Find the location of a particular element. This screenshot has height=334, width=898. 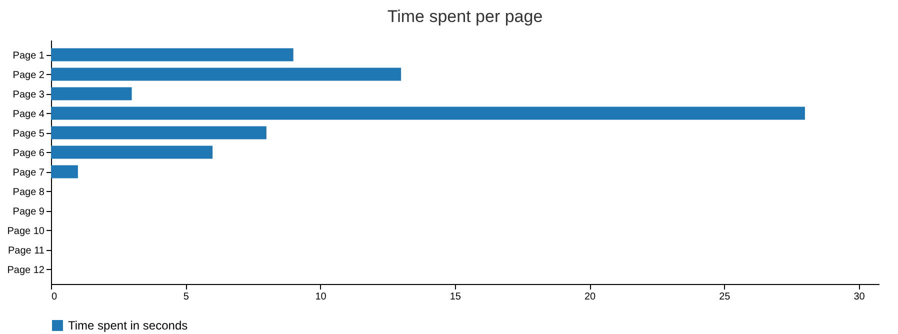

chart-title: Time spent per page is located at coordinates (465, 16).